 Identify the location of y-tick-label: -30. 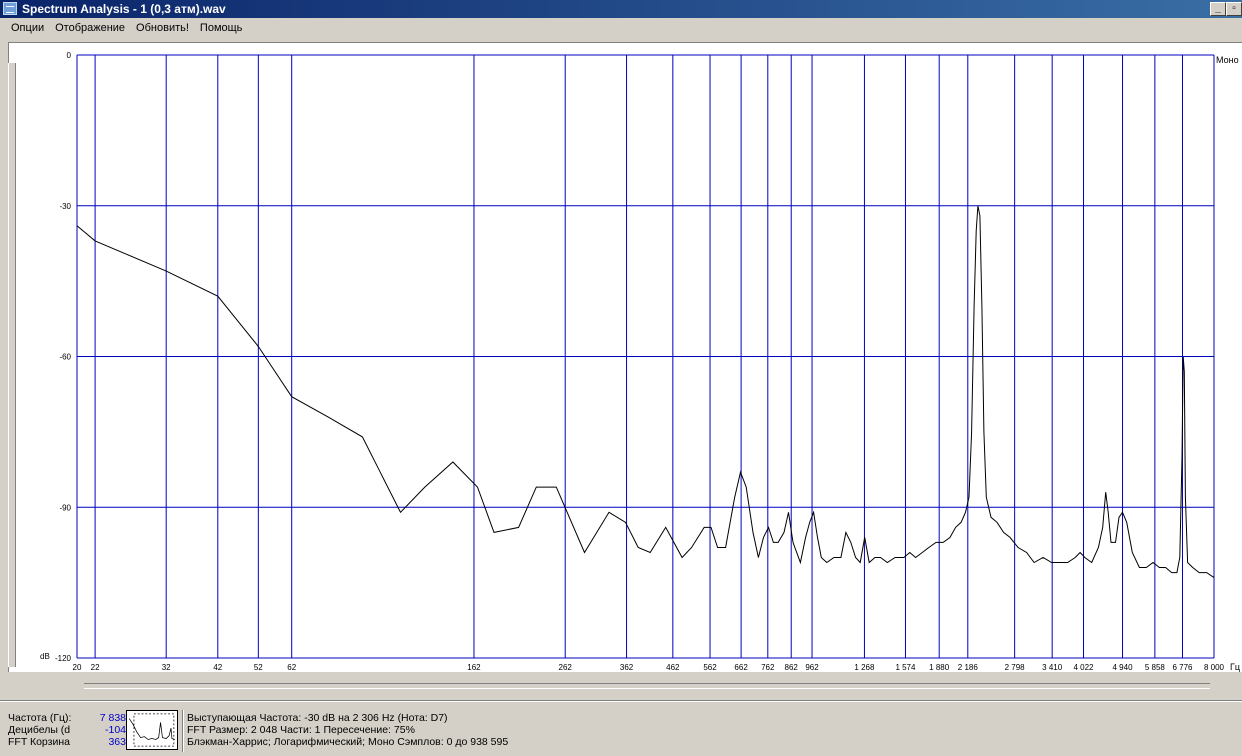
(65, 206).